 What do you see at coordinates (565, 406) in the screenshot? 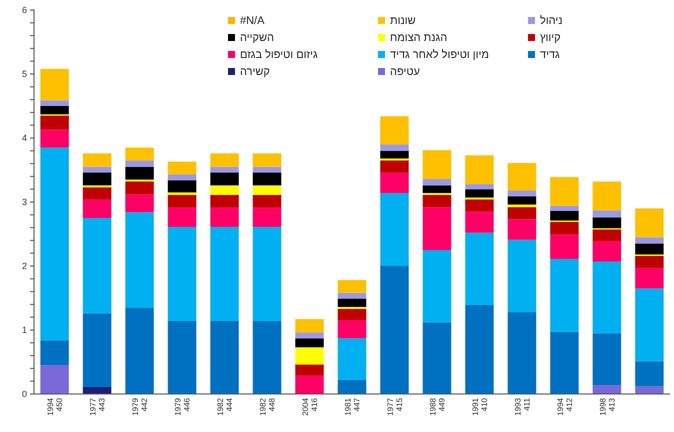
I see `x-tick-label: 1994 412` at bounding box center [565, 406].